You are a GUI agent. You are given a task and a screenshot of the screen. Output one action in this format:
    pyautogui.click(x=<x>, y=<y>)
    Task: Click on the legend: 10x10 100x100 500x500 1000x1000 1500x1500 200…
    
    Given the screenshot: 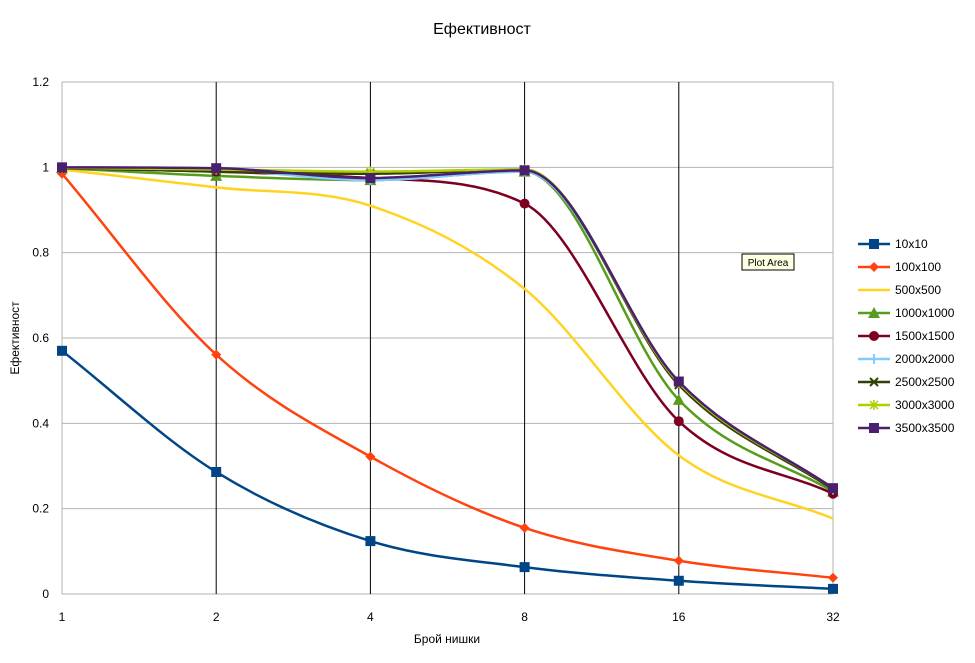 What is the action you would take?
    pyautogui.click(x=906, y=336)
    